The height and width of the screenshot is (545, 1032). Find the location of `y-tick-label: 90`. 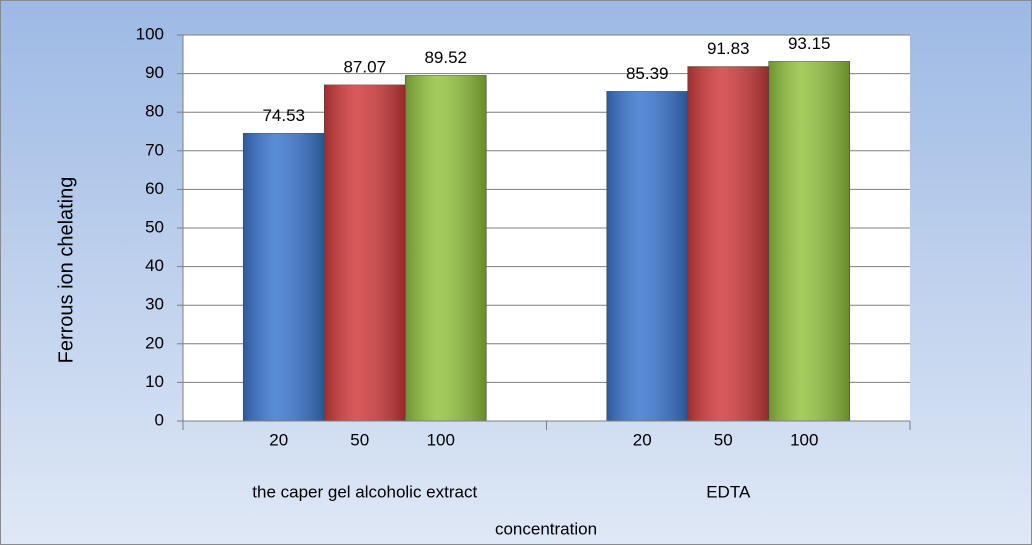

y-tick-label: 90 is located at coordinates (154, 72).